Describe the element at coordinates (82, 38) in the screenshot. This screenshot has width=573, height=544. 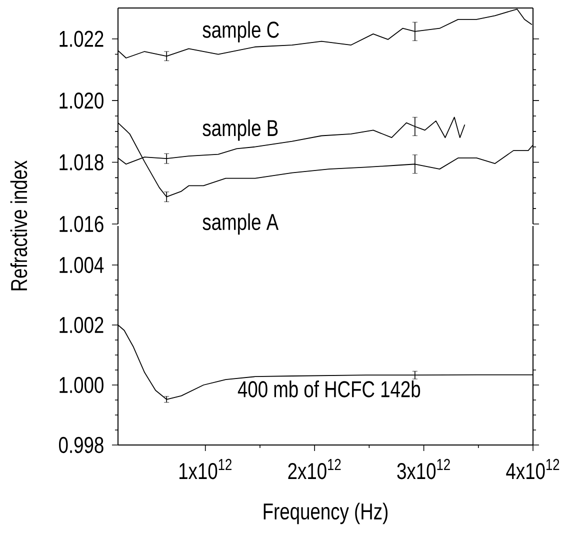
I see `y-tick-label: 1.022` at that location.